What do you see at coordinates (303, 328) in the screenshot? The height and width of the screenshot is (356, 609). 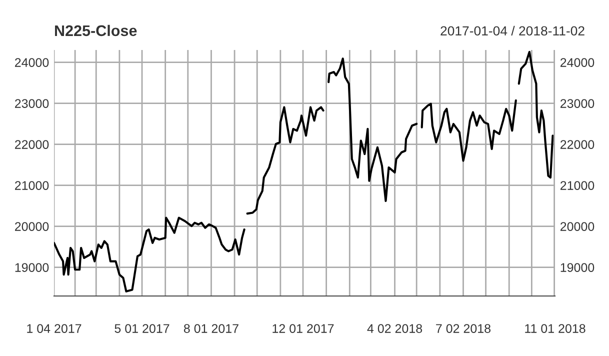 I see `x-tick-label: 12 01 2017` at bounding box center [303, 328].